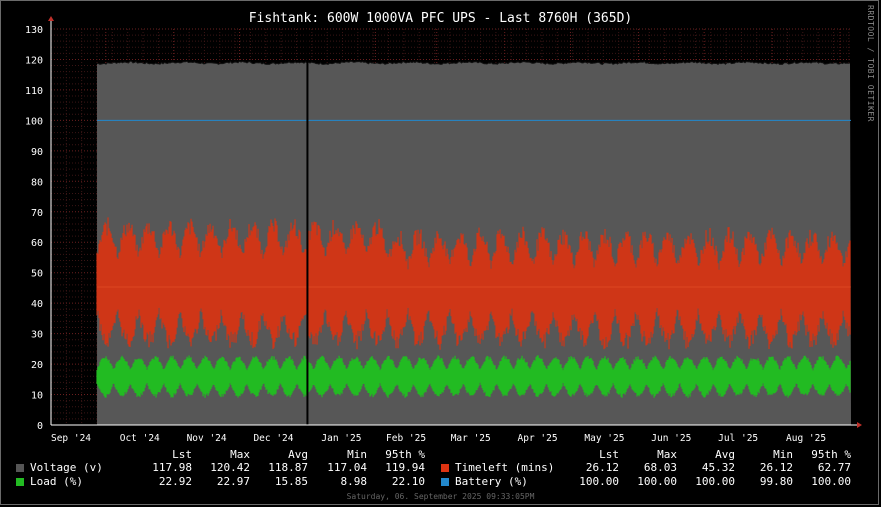 The image size is (881, 507). What do you see at coordinates (471, 438) in the screenshot?
I see `x-tick-label: Mar '25` at bounding box center [471, 438].